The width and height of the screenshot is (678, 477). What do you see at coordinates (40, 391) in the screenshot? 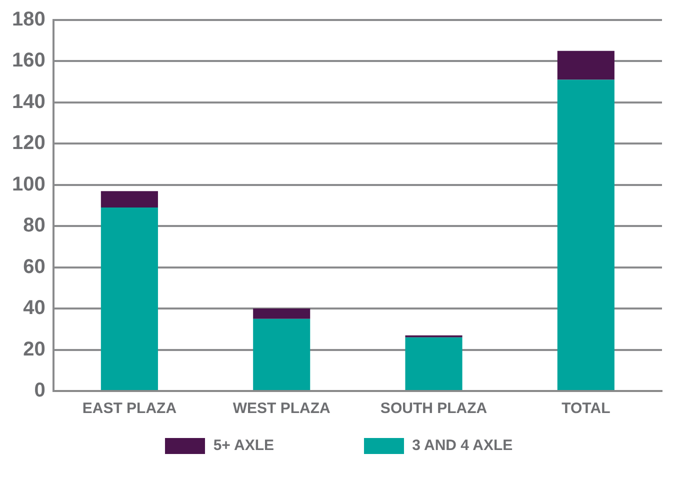
I see `y-tick-label: 0` at bounding box center [40, 391].